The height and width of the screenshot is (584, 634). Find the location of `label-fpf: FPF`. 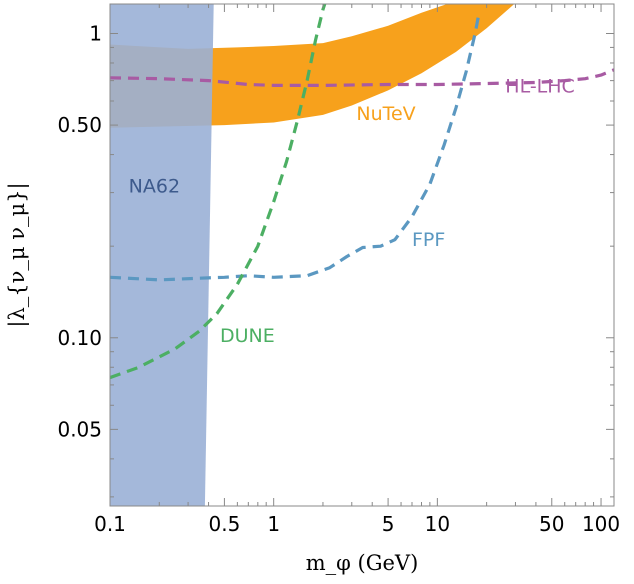

label-fpf: FPF is located at coordinates (428, 240).